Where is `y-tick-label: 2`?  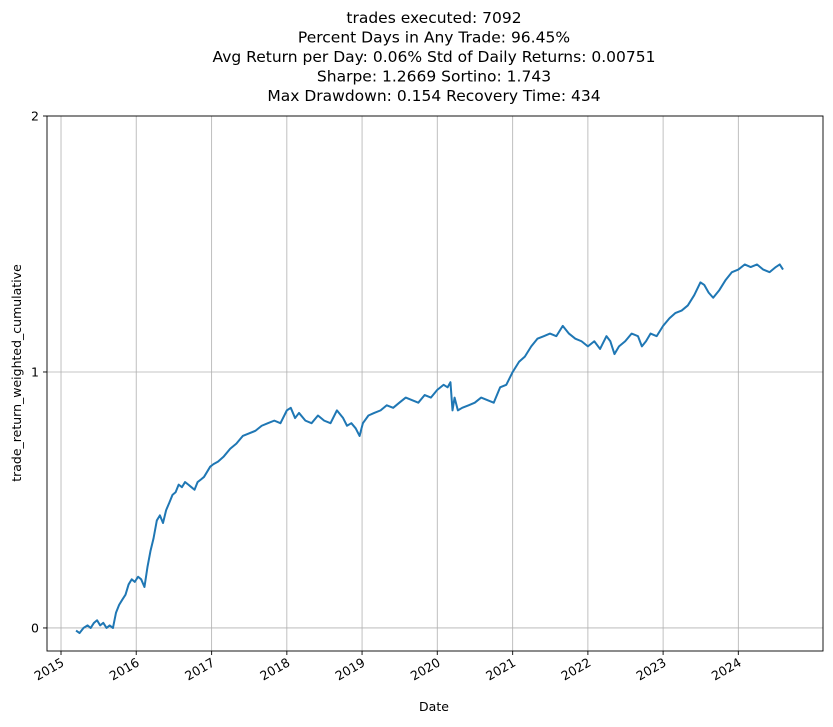
y-tick-label: 2 is located at coordinates (35, 116).